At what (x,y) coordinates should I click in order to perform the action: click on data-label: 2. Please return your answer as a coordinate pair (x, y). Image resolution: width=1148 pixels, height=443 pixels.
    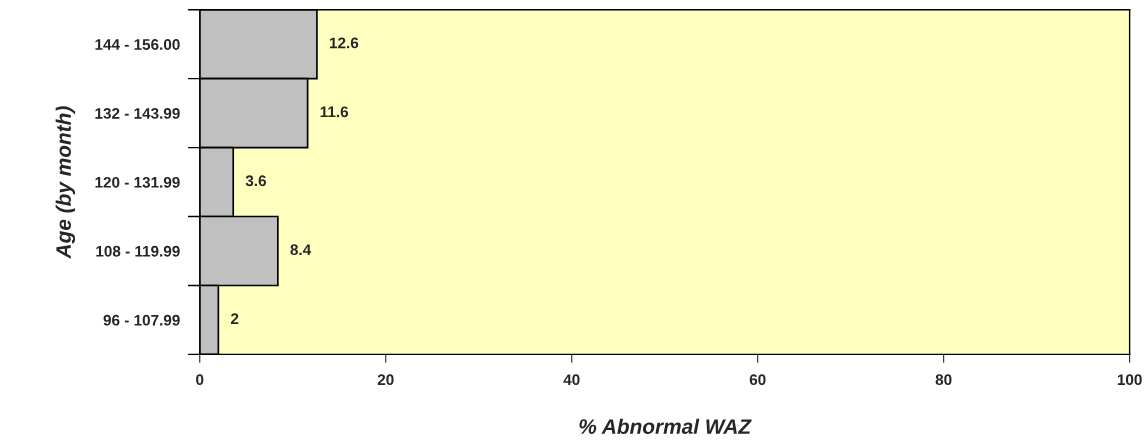
    Looking at the image, I should click on (234, 318).